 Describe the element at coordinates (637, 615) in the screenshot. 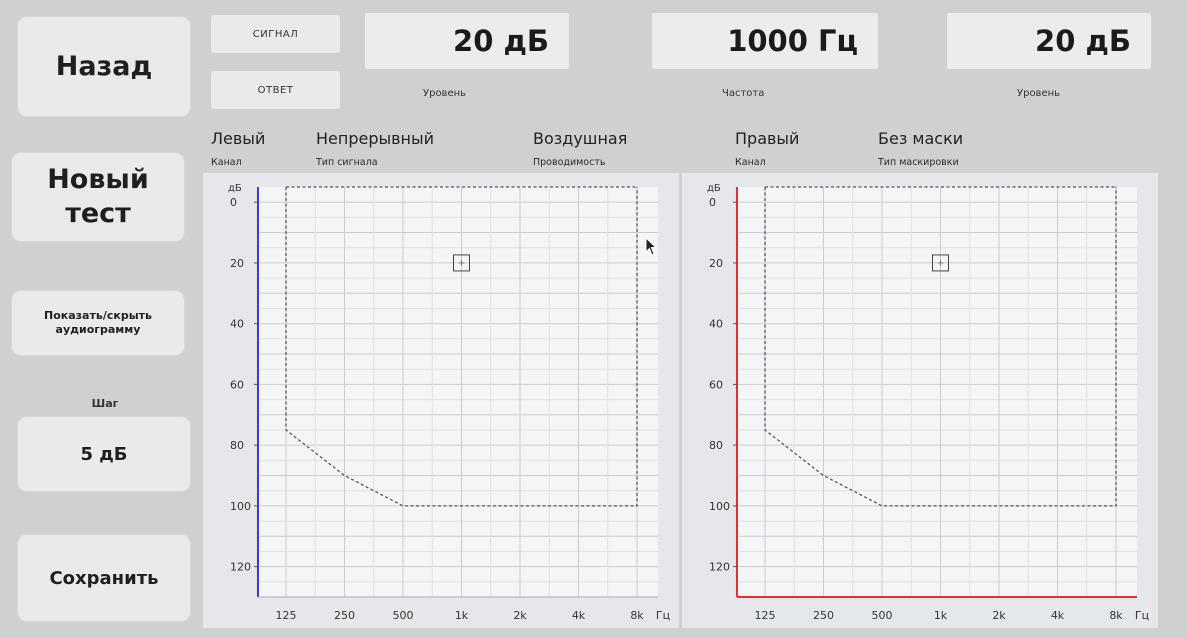

I see `left-x-tick-label: 8k` at that location.